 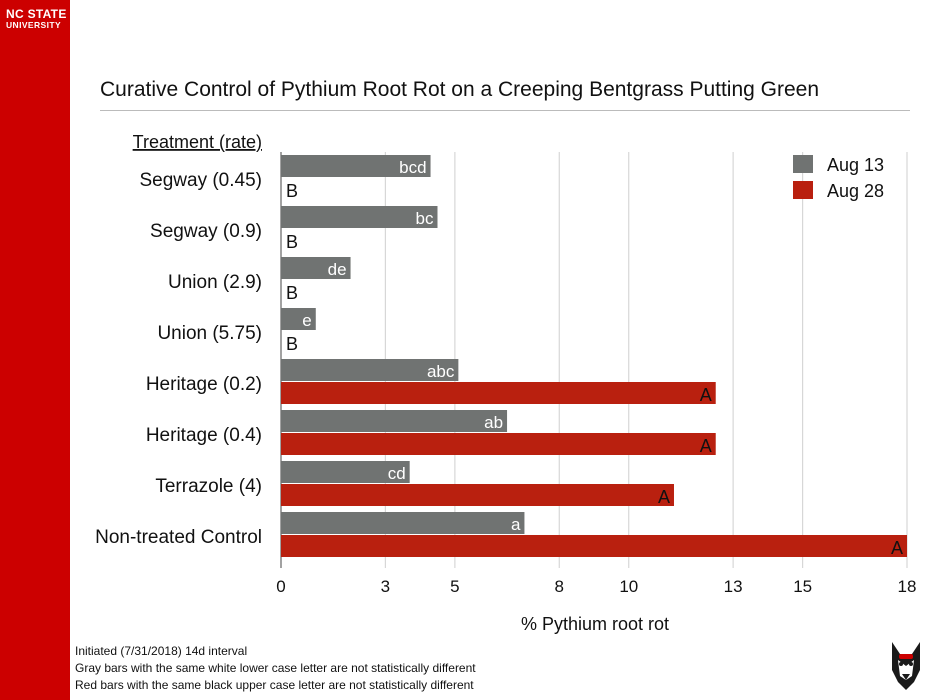 What do you see at coordinates (36, 14) in the screenshot?
I see `logo-line-1: NC STATE` at bounding box center [36, 14].